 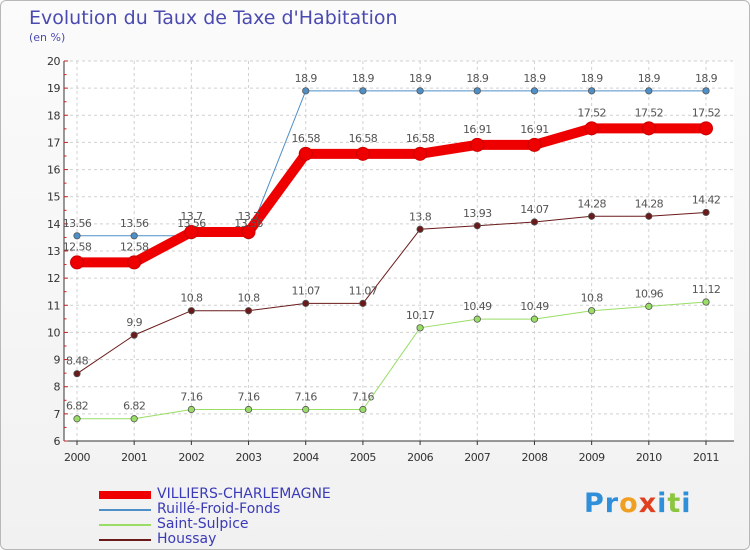 What do you see at coordinates (612, 503) in the screenshot?
I see `logo-letter: r` at bounding box center [612, 503].